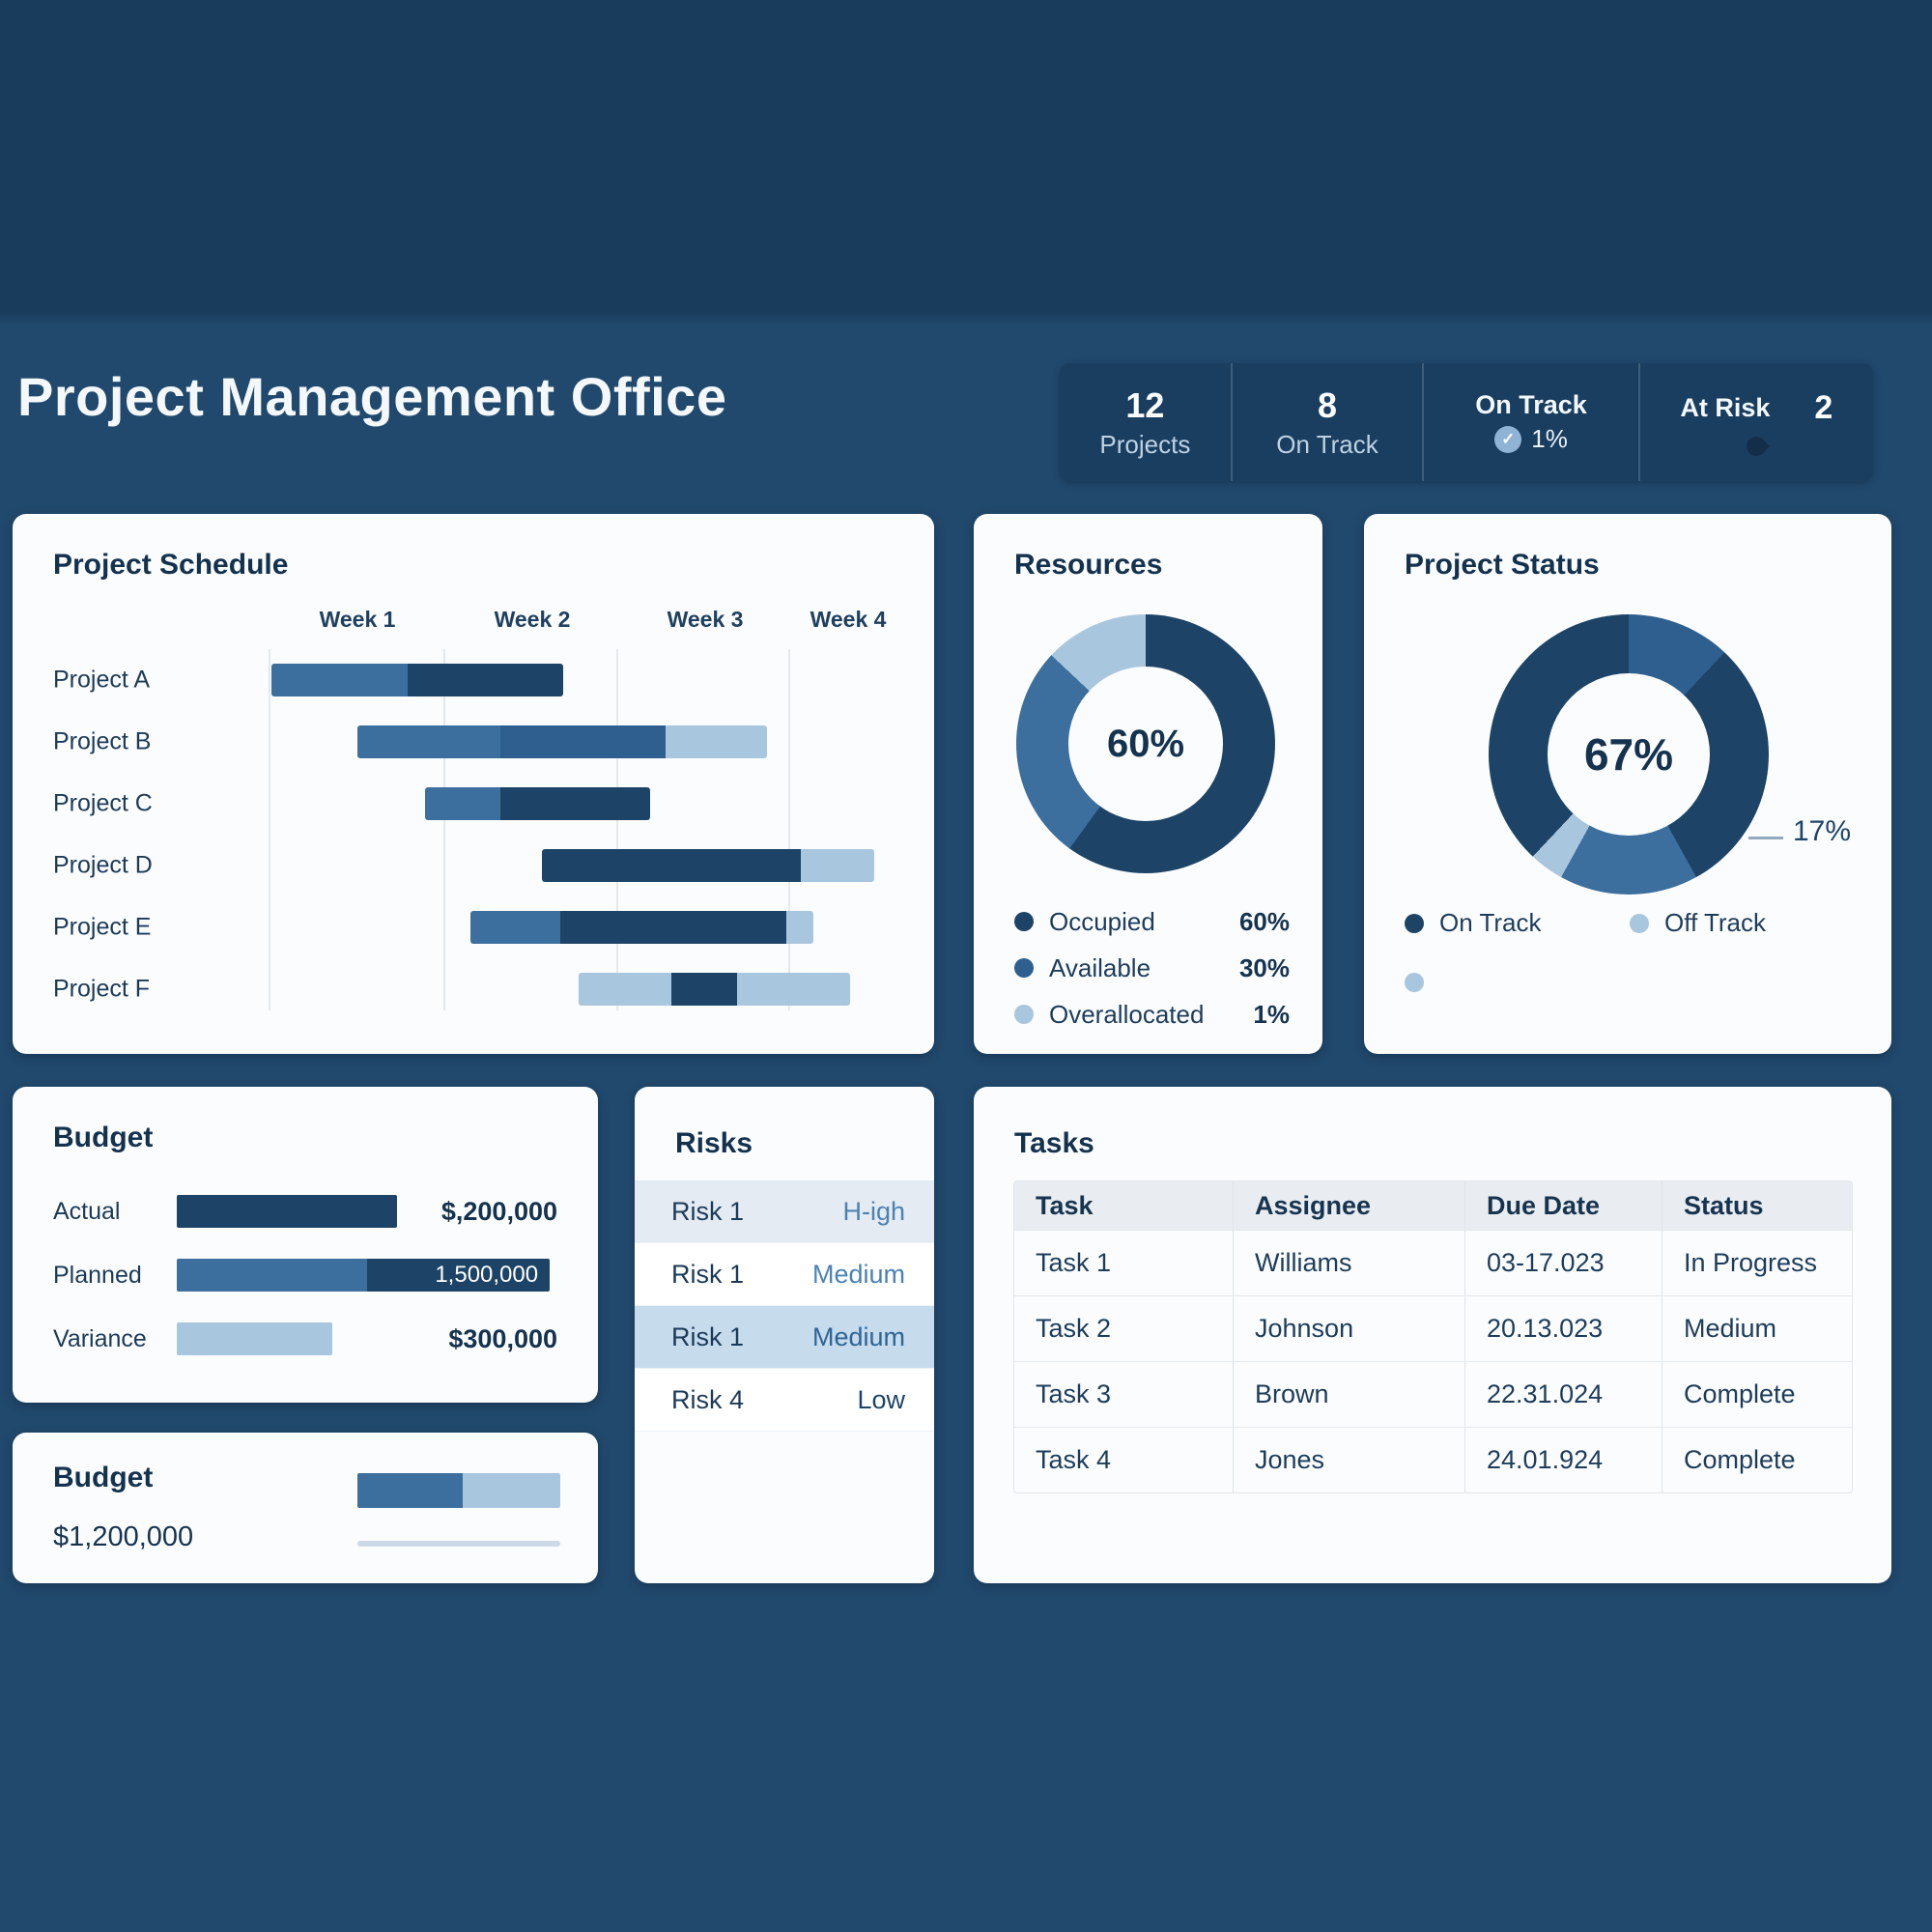 This screenshot has width=1932, height=1932. I want to click on gantt-row-label: Project D, so click(103, 865).